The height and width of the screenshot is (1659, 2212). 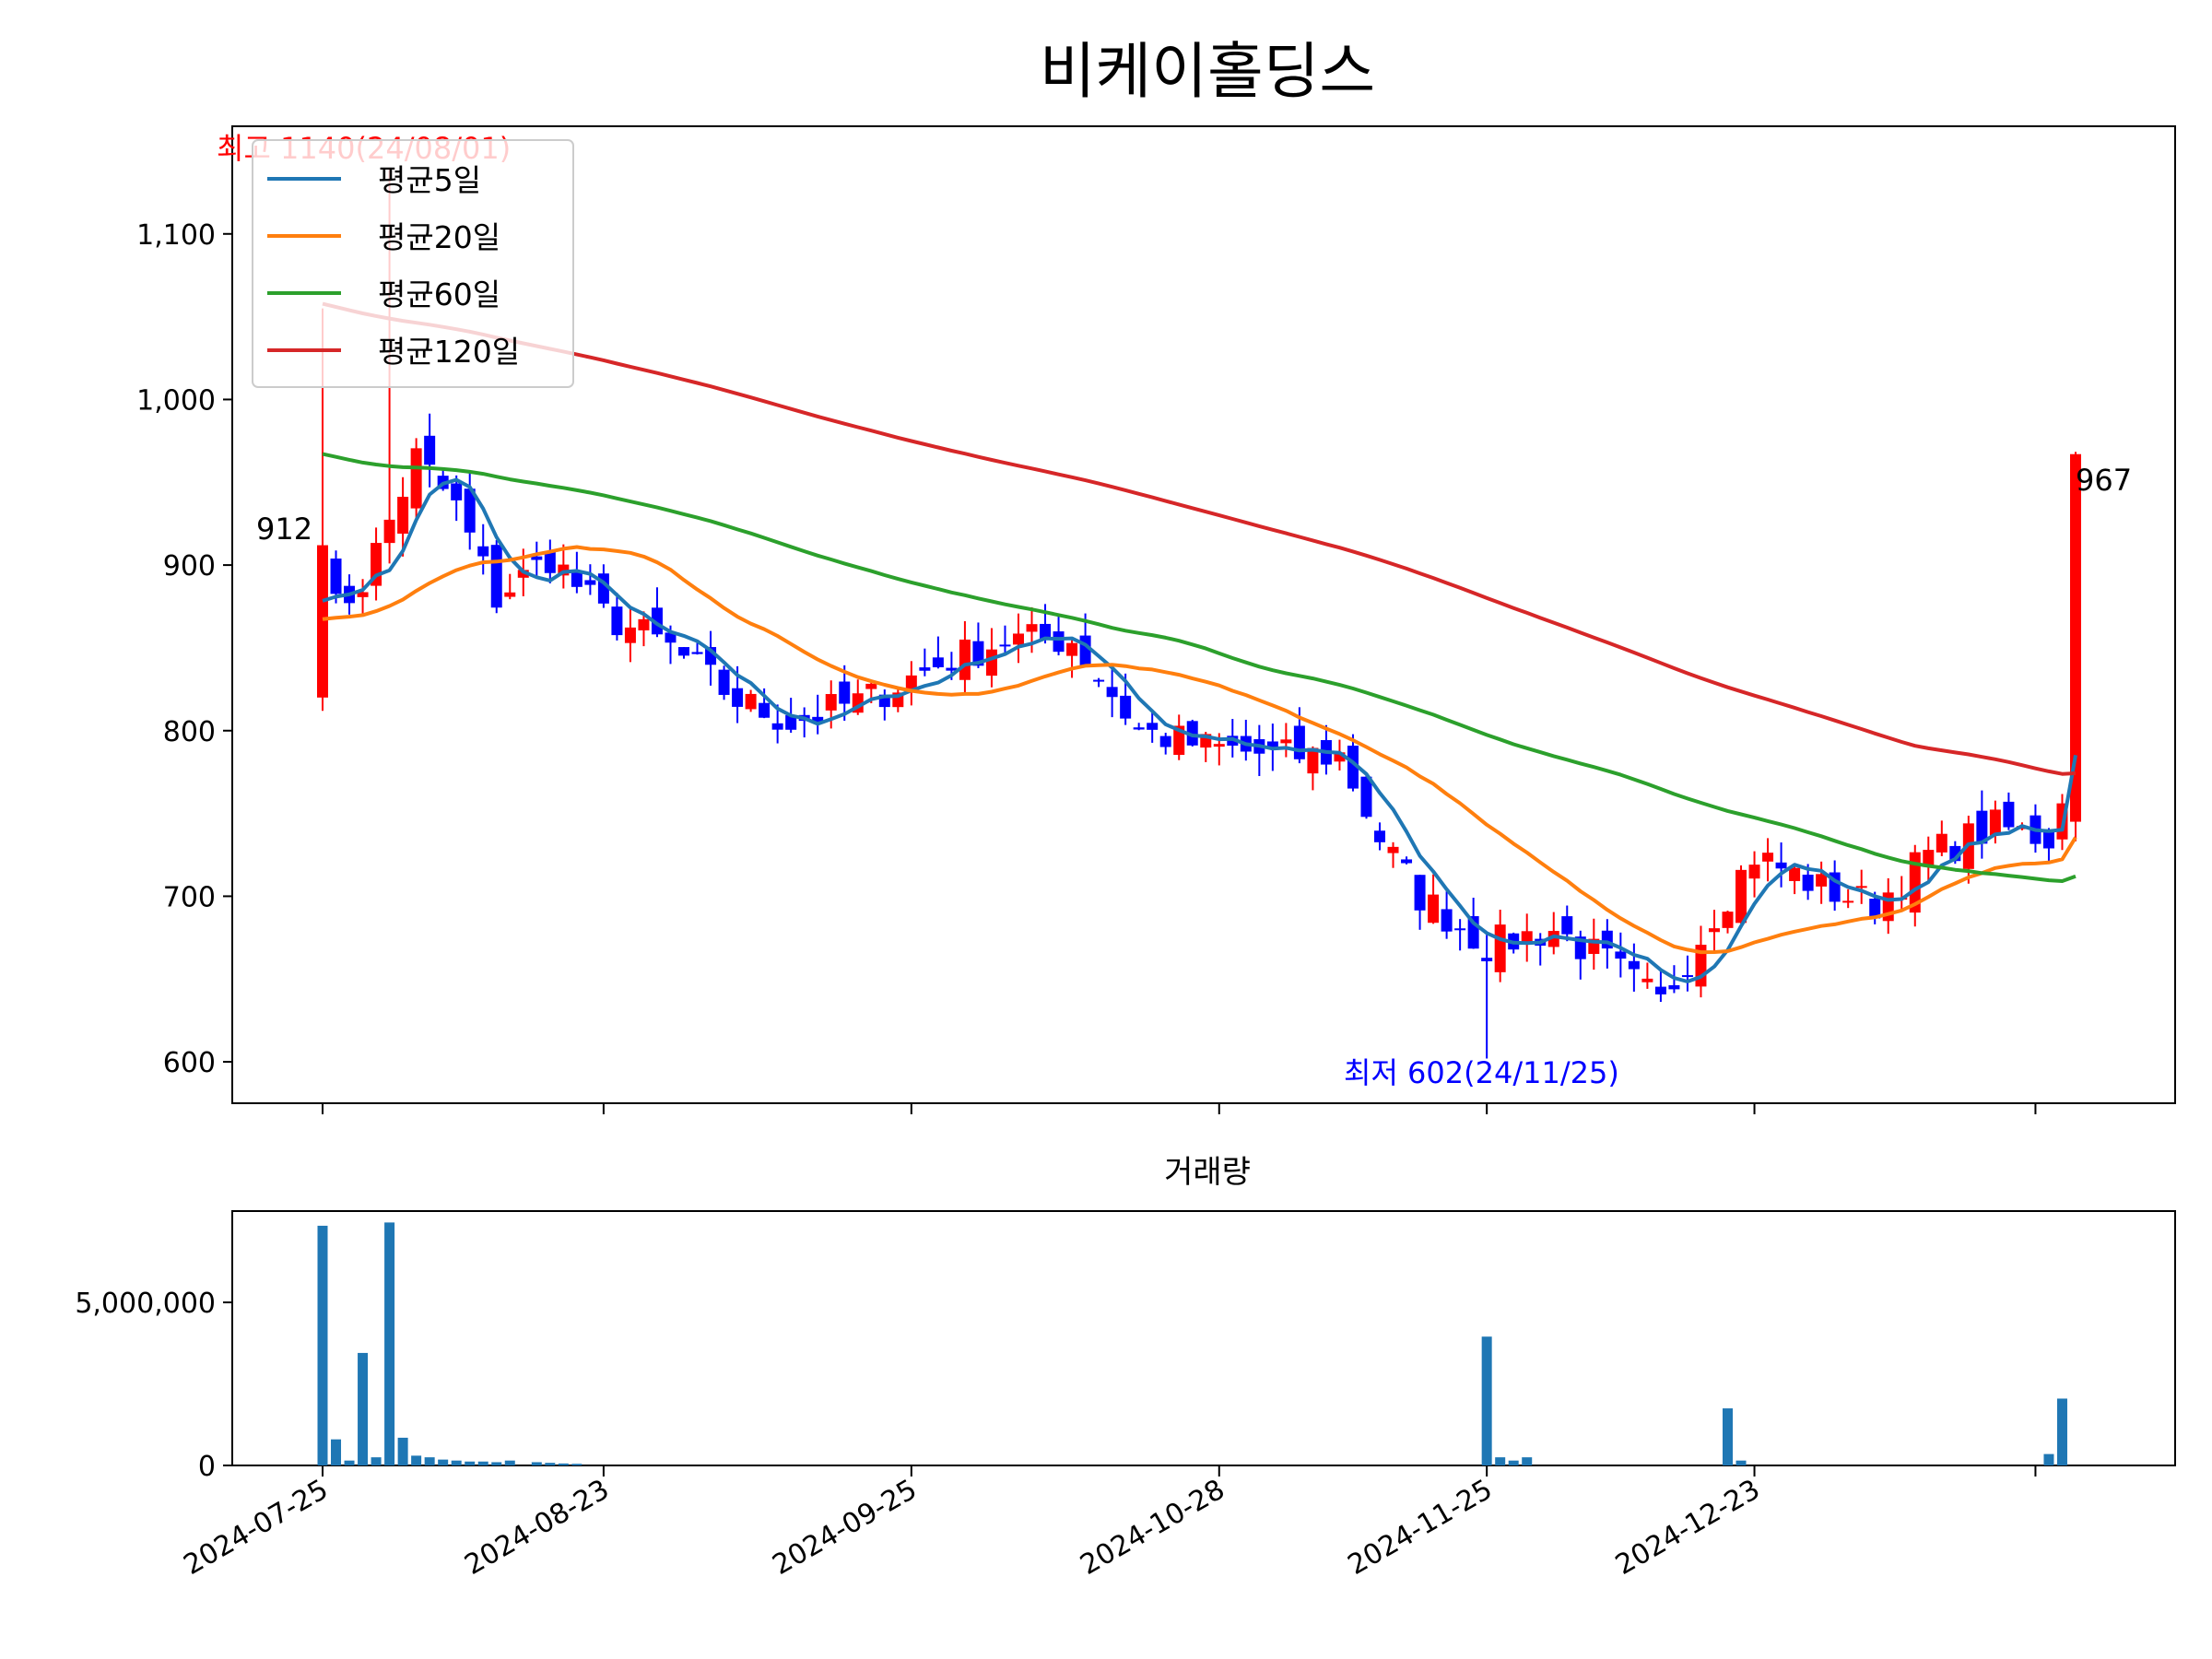 What do you see at coordinates (256, 1528) in the screenshot?
I see `x-tick-label: 2024-07-25` at bounding box center [256, 1528].